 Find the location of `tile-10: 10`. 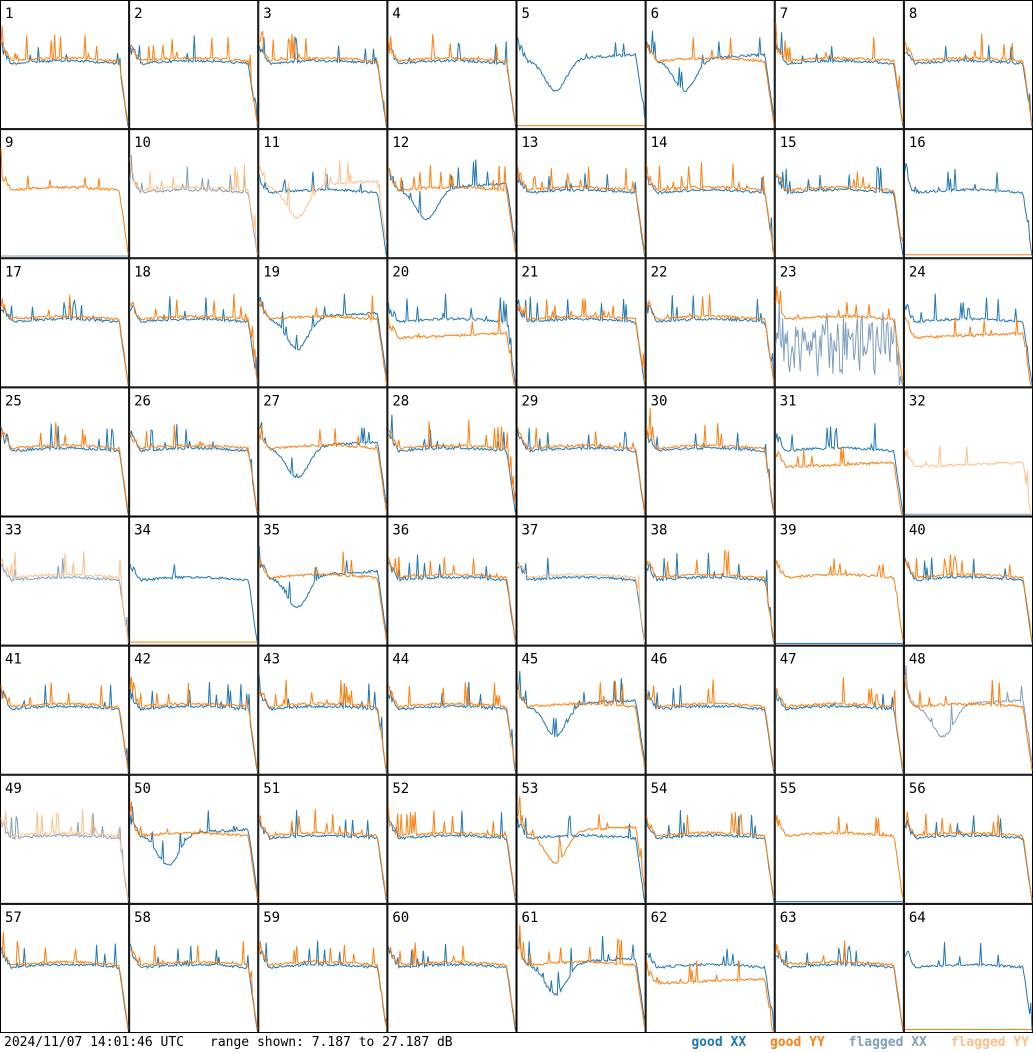

tile-10: 10 is located at coordinates (194, 194).